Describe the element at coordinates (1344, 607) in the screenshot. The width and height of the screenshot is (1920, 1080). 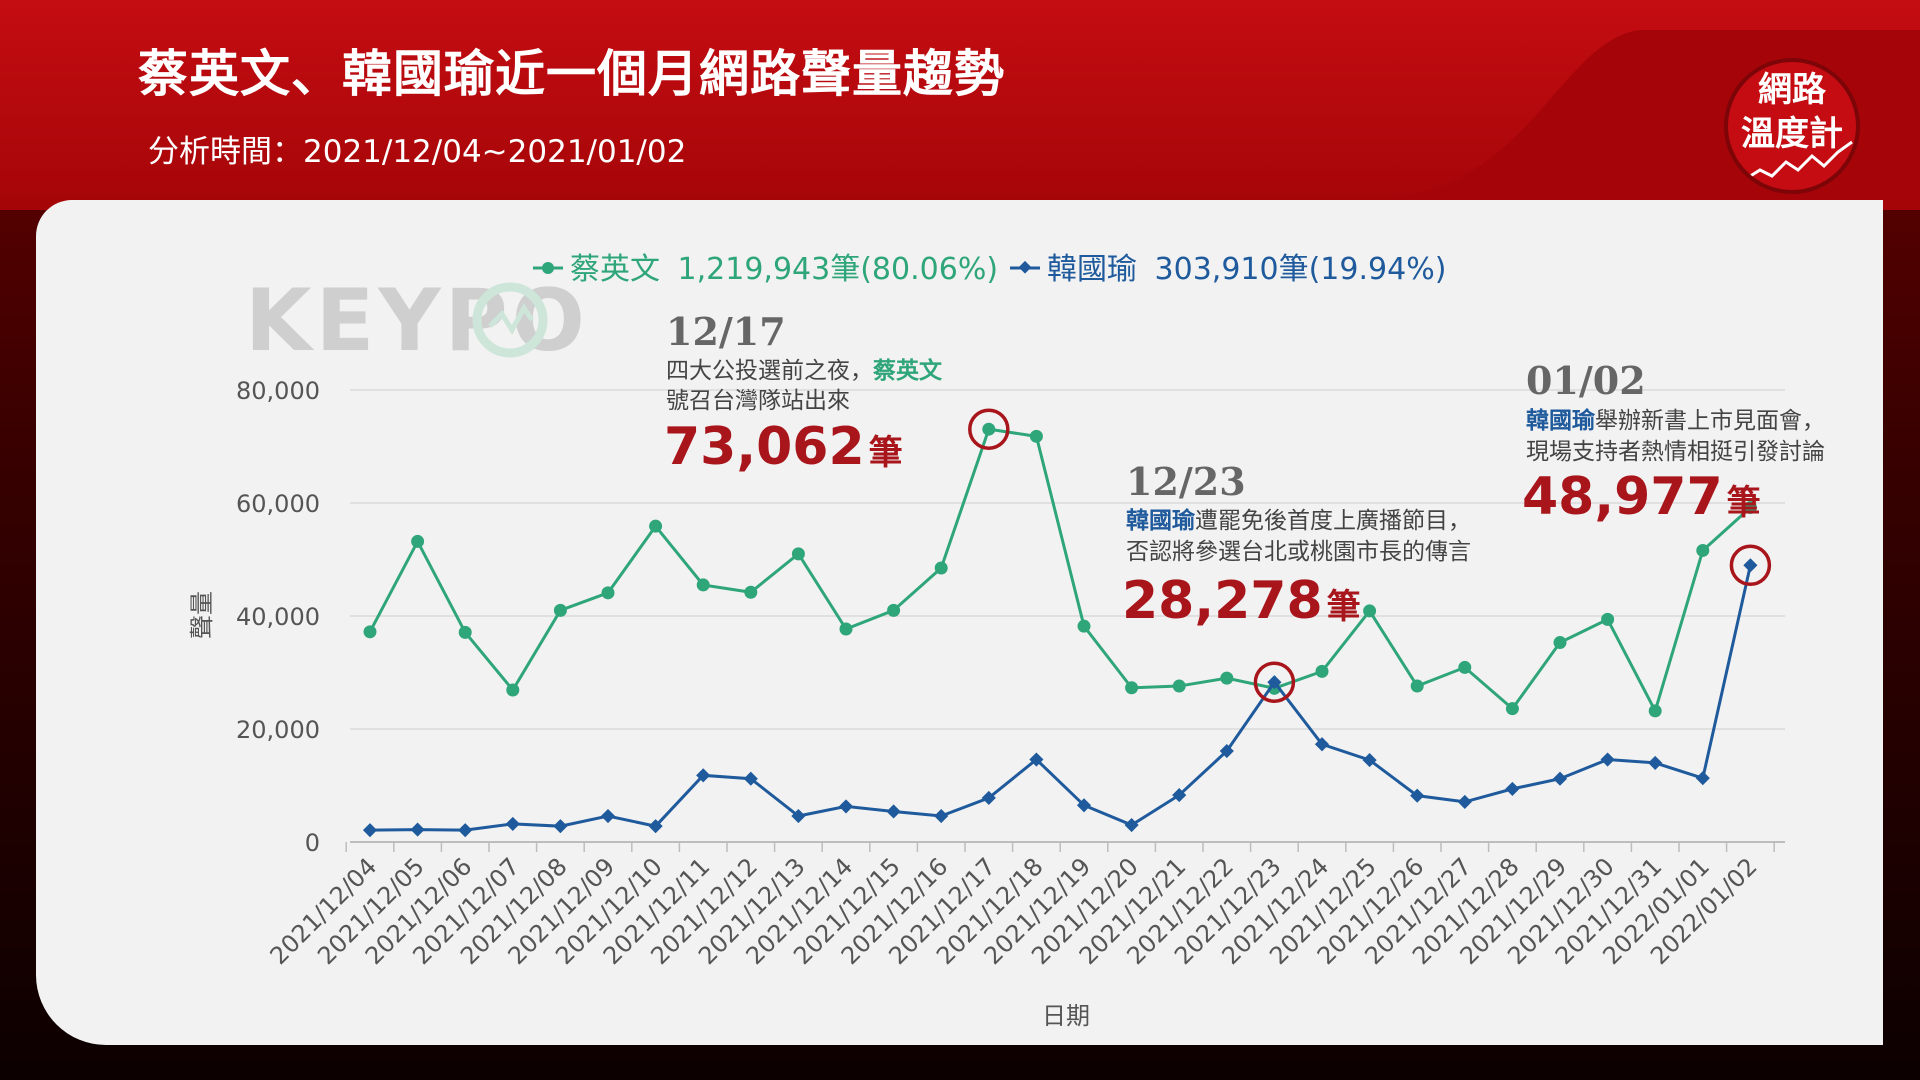
I see `annotation-1223-unit: 筆` at that location.